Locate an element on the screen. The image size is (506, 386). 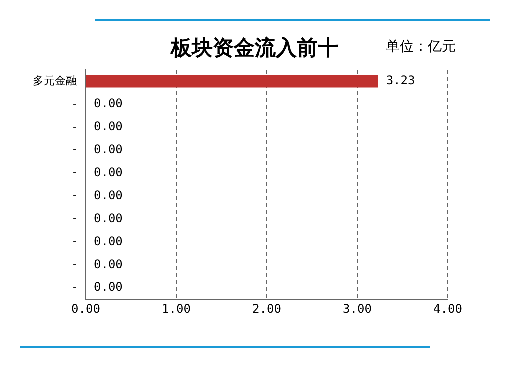
data-label: 3.23 is located at coordinates (401, 81).